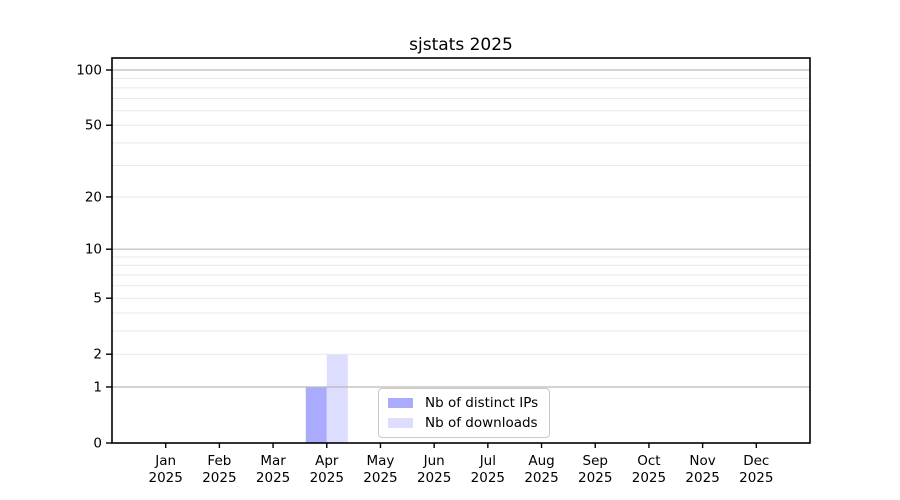 This screenshot has height=500, width=900. What do you see at coordinates (93, 250) in the screenshot?
I see `y-tick-label: 10` at bounding box center [93, 250].